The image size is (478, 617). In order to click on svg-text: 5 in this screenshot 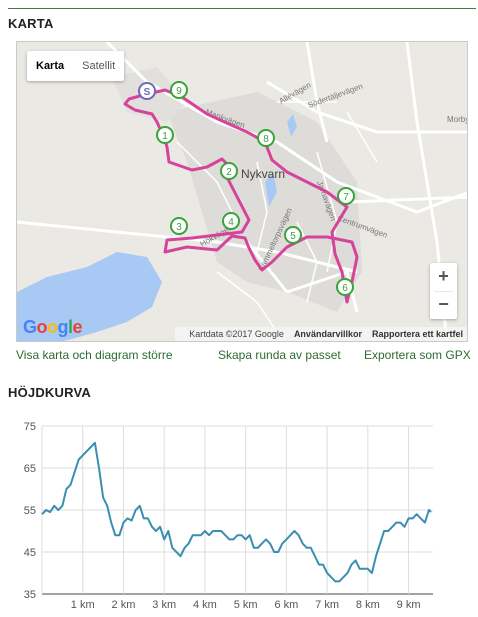, I will do `click(293, 236)`.